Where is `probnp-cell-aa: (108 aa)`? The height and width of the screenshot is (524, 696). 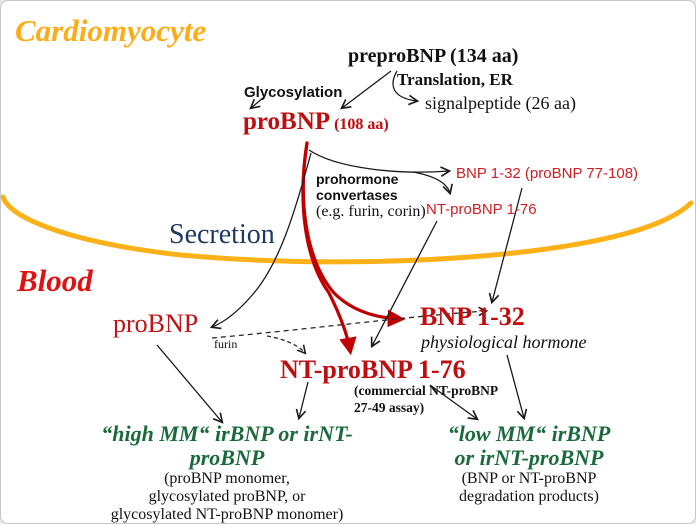
probnp-cell-aa: (108 aa) is located at coordinates (359, 124).